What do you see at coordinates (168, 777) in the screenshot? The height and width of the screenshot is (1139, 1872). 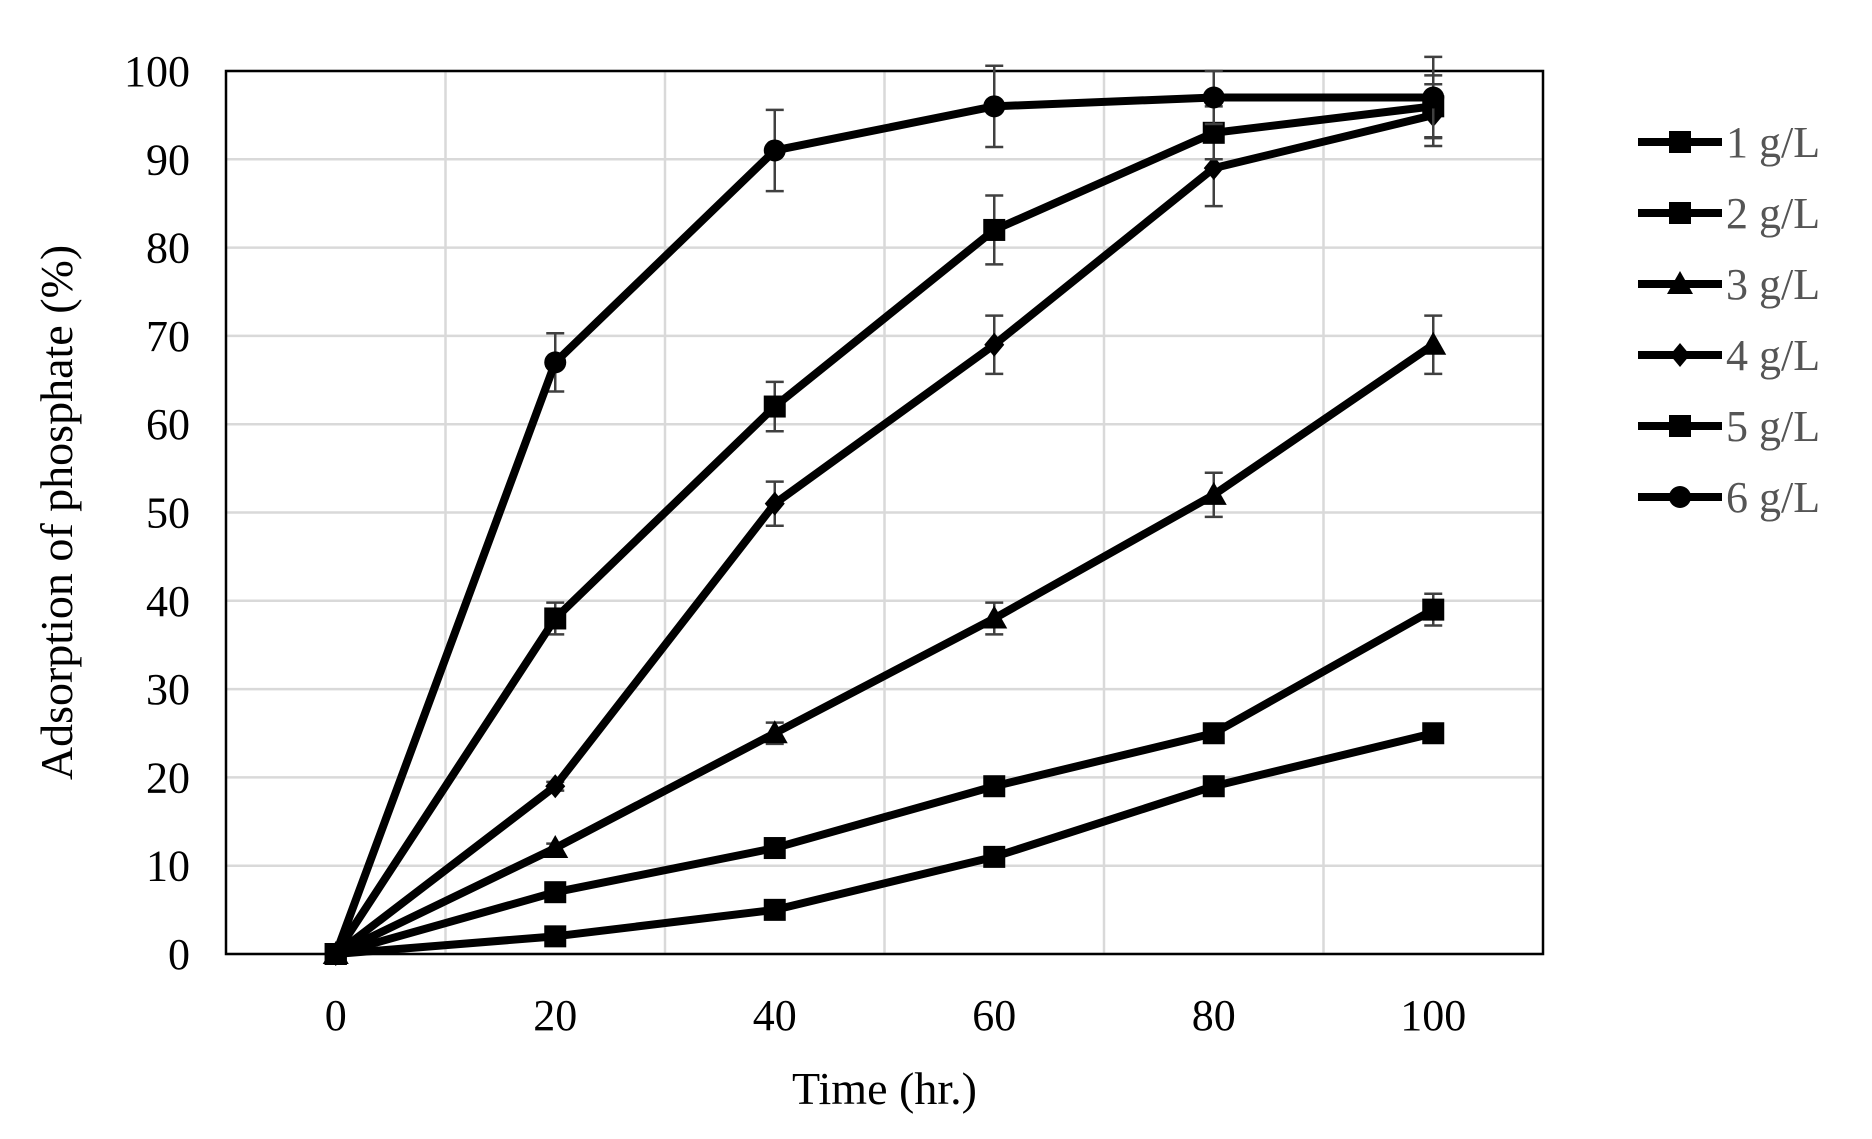 I see `y-tick-label: 20` at bounding box center [168, 777].